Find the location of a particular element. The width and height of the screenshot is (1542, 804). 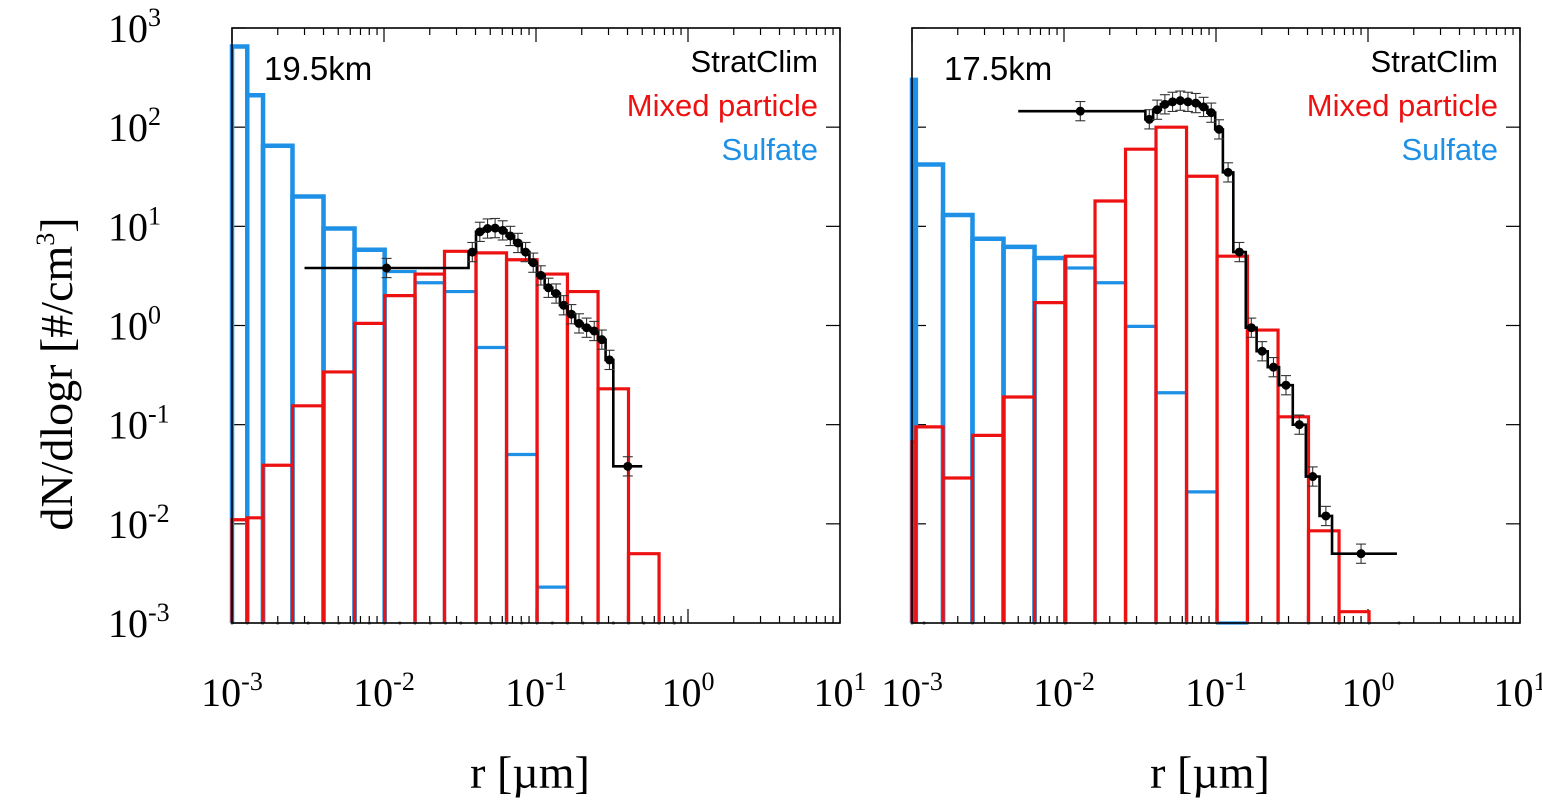

stratclim-step-line is located at coordinates (1207, 327).